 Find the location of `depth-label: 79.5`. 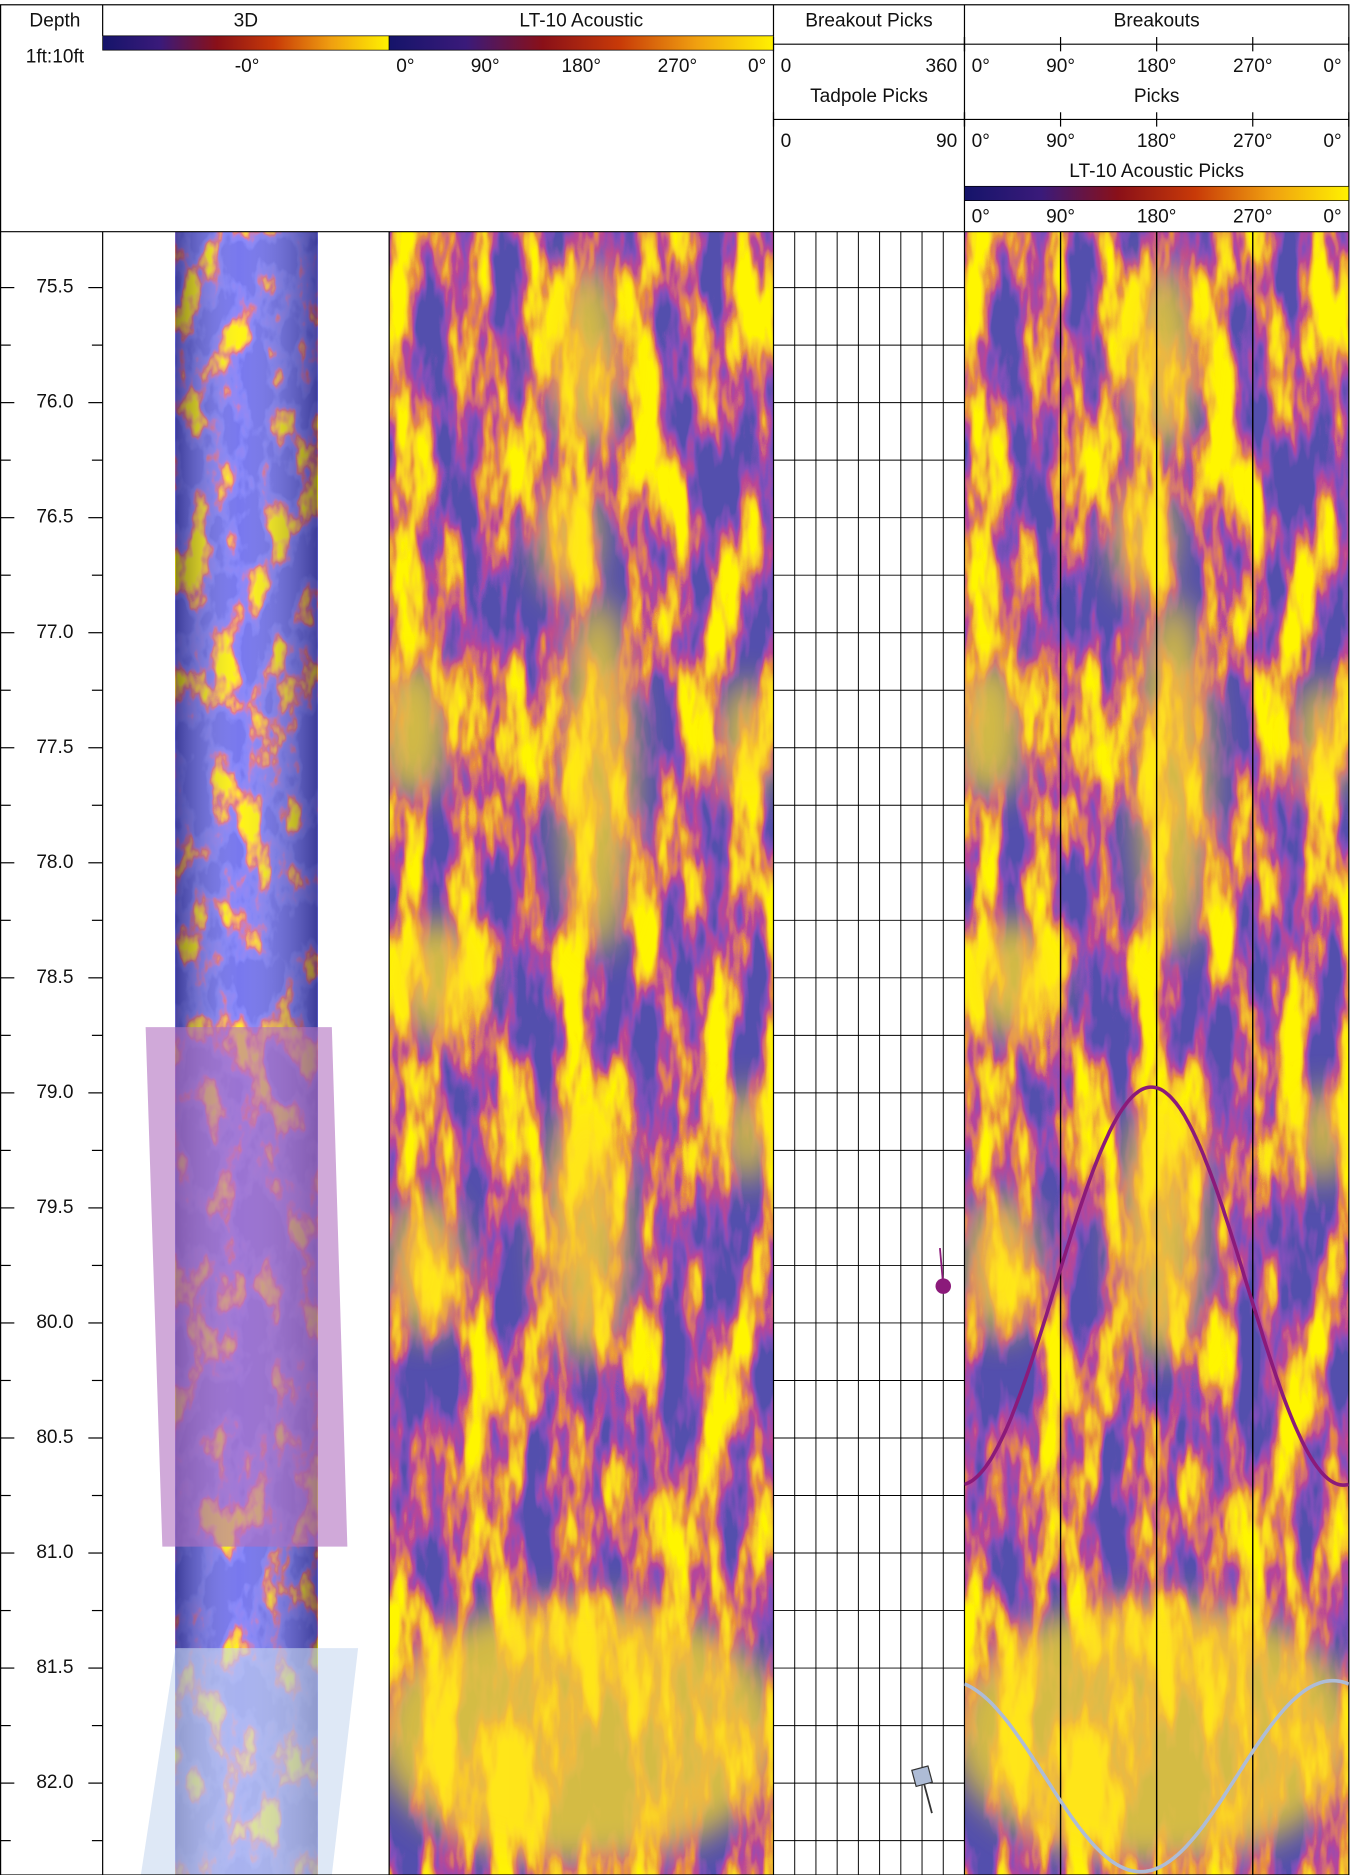

depth-label: 79.5 is located at coordinates (54, 1207).